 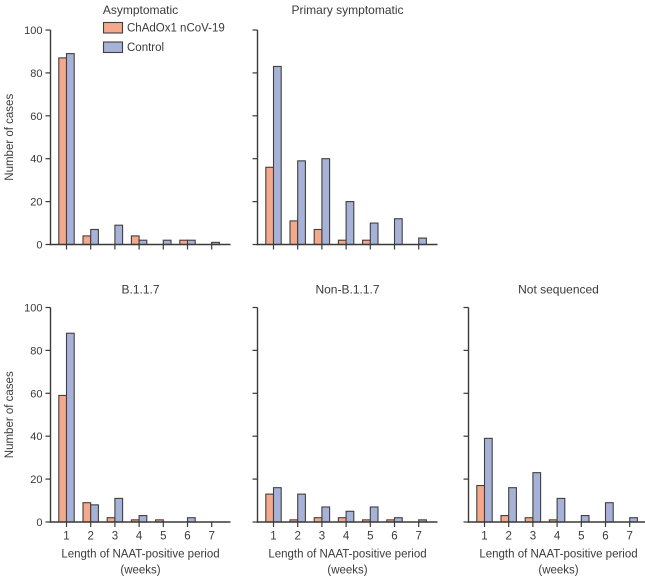 I want to click on legend-label-control: Control, so click(x=145, y=48).